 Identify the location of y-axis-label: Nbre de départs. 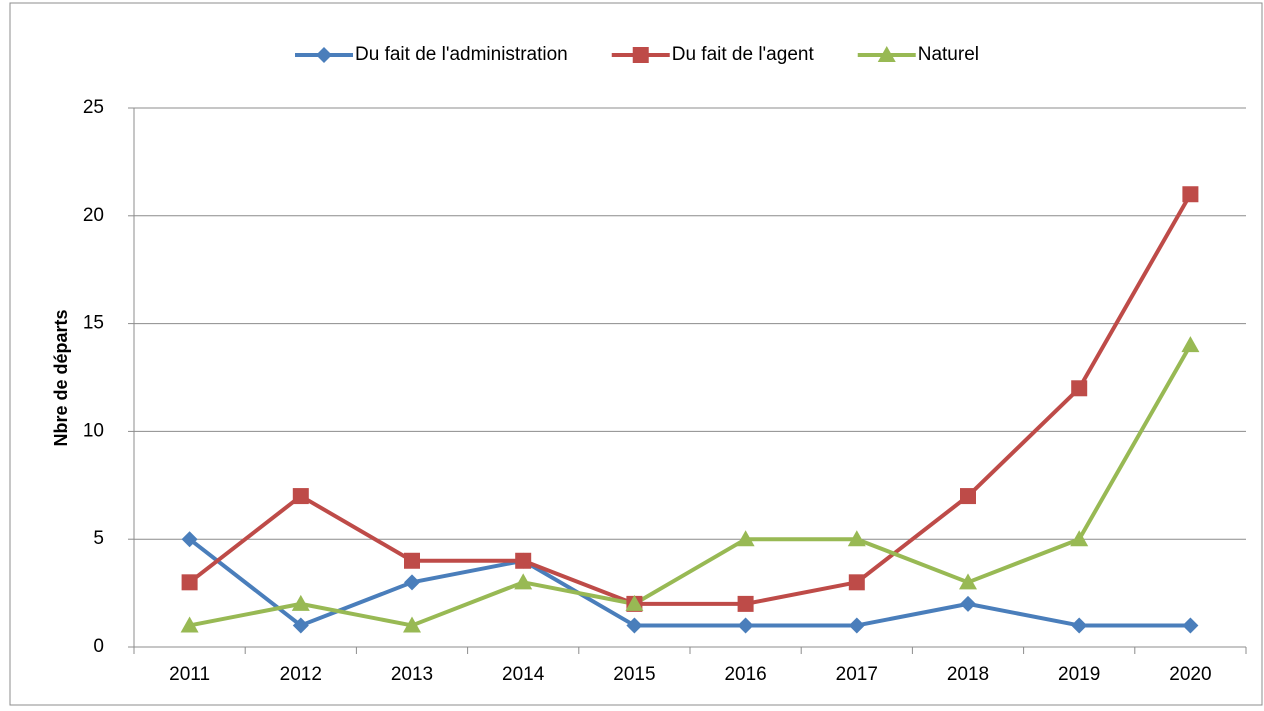
(61, 377).